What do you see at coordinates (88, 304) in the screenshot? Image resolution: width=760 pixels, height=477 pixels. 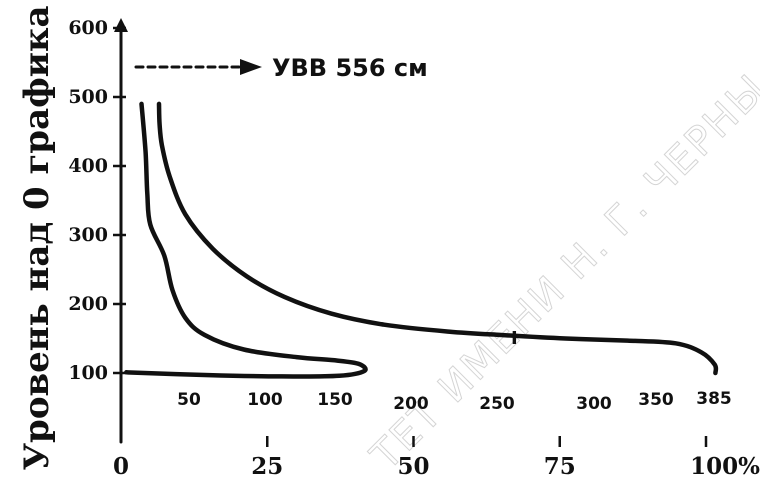 I see `y-tick-label: 200` at bounding box center [88, 304].